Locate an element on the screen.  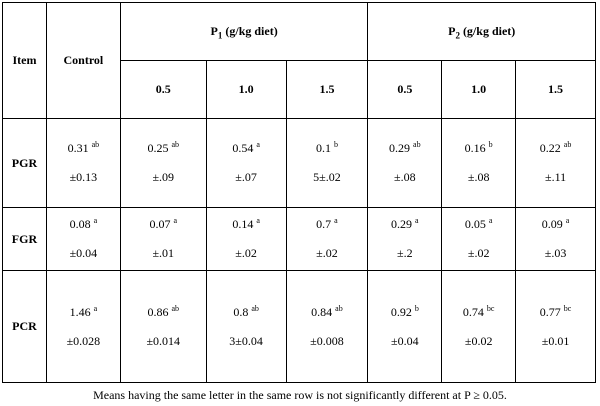
cell-sd: ±0.014 is located at coordinates (163, 340).